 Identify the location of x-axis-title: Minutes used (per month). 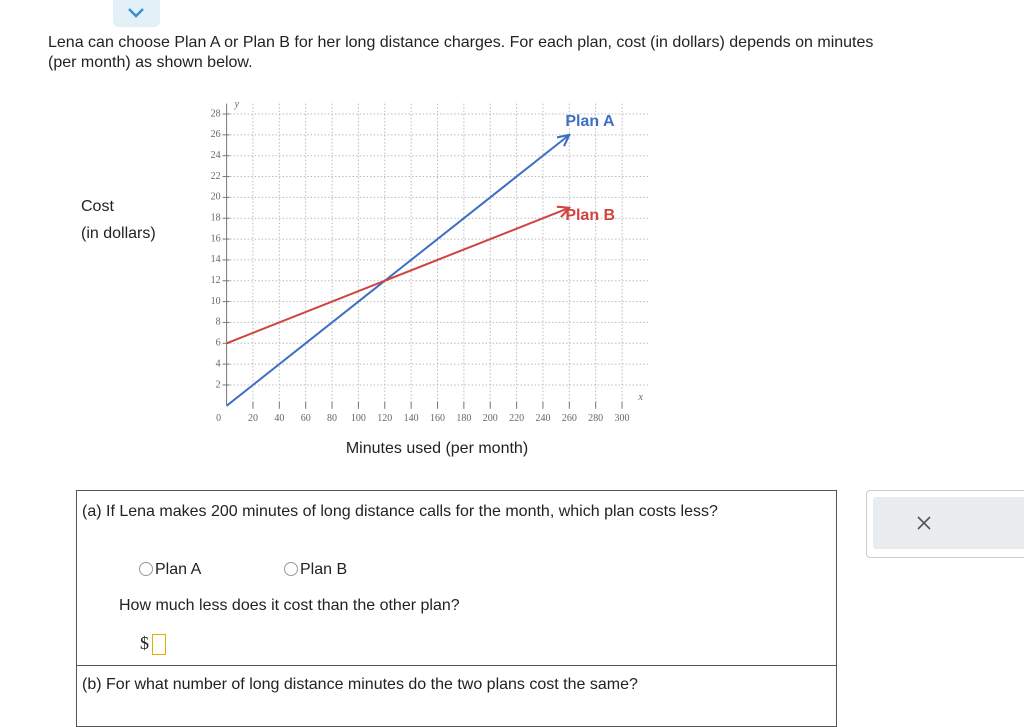
(437, 448).